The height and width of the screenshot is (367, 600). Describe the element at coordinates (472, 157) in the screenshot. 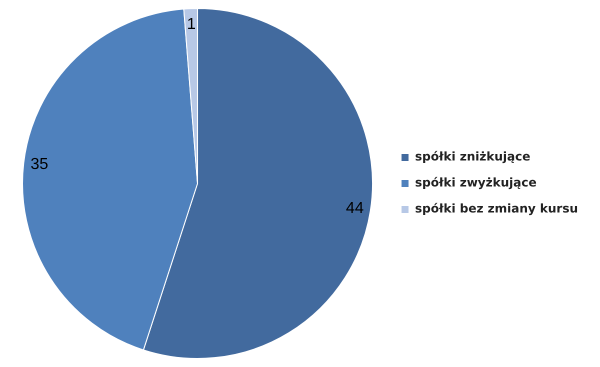

I see `legend-label: spółki zniżkujące` at that location.